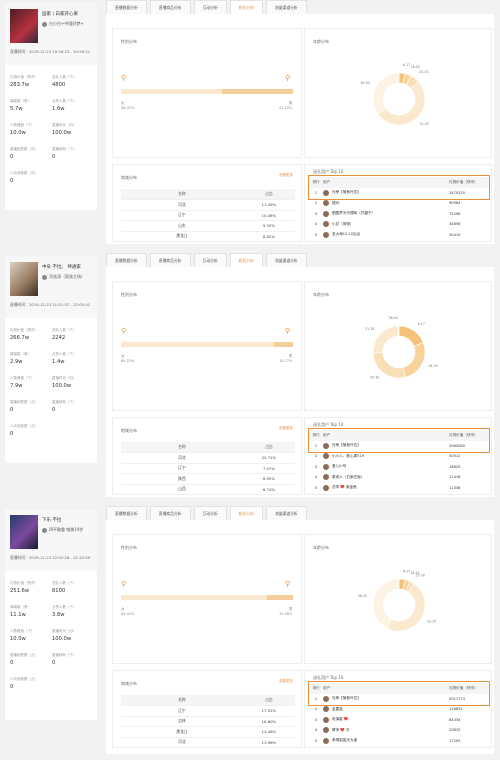 This screenshot has width=500, height=760. I want to click on user-name: 泰老六（石家庄版）, so click(348, 476).